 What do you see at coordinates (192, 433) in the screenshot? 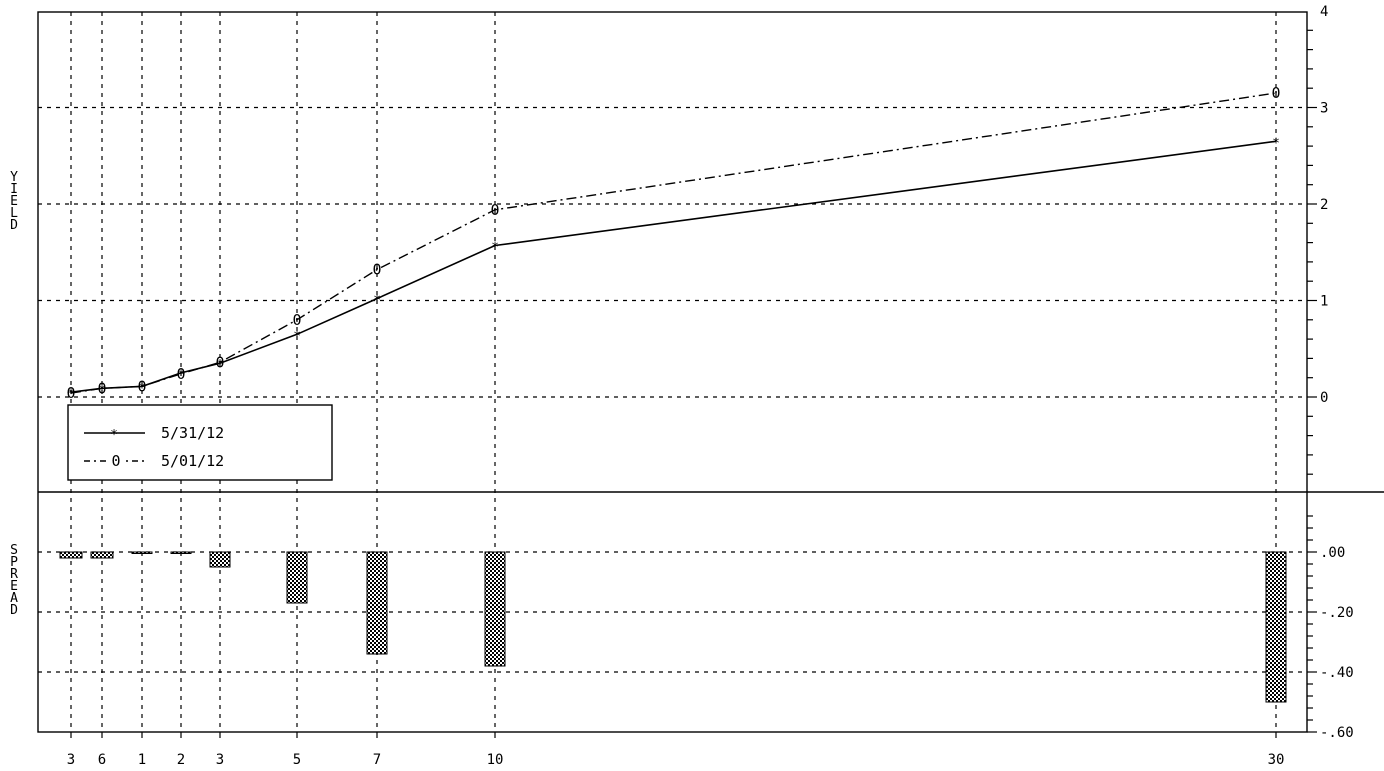
I see `legend-label-5-31-12: 5/31/12` at bounding box center [192, 433].